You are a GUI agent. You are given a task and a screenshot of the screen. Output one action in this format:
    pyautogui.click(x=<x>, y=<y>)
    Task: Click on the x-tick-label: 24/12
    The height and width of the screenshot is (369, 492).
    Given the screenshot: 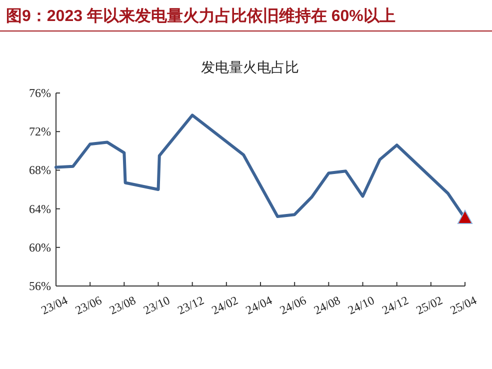 What is the action you would take?
    pyautogui.click(x=395, y=305)
    